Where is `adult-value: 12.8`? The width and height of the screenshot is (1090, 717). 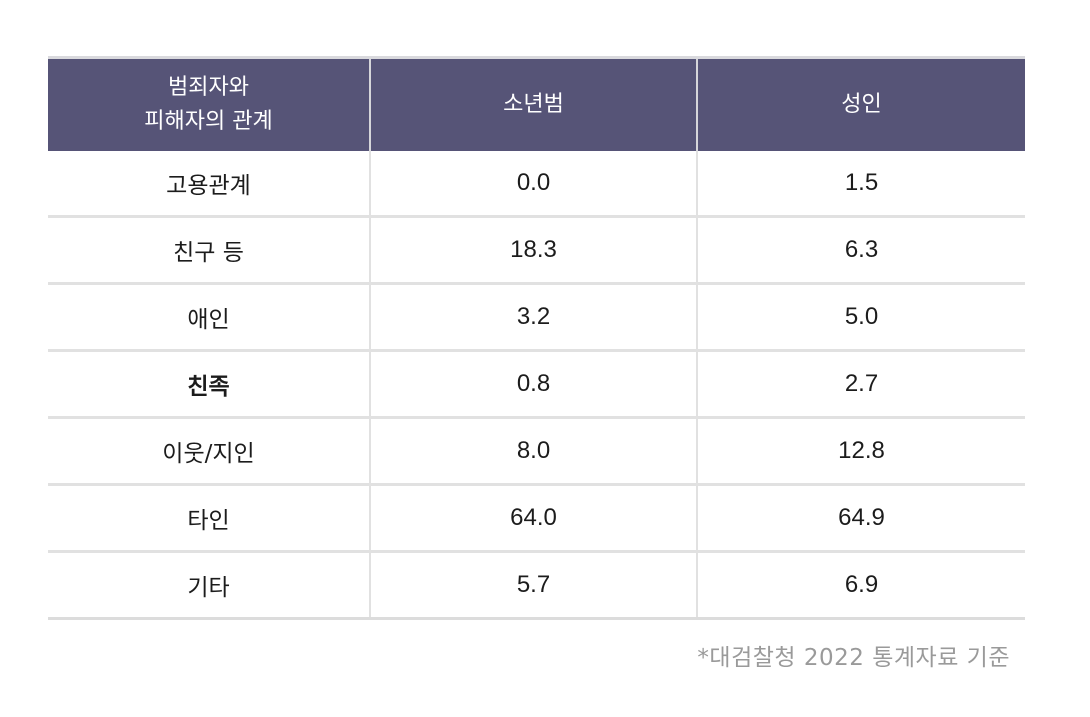
adult-value: 12.8 is located at coordinates (860, 450).